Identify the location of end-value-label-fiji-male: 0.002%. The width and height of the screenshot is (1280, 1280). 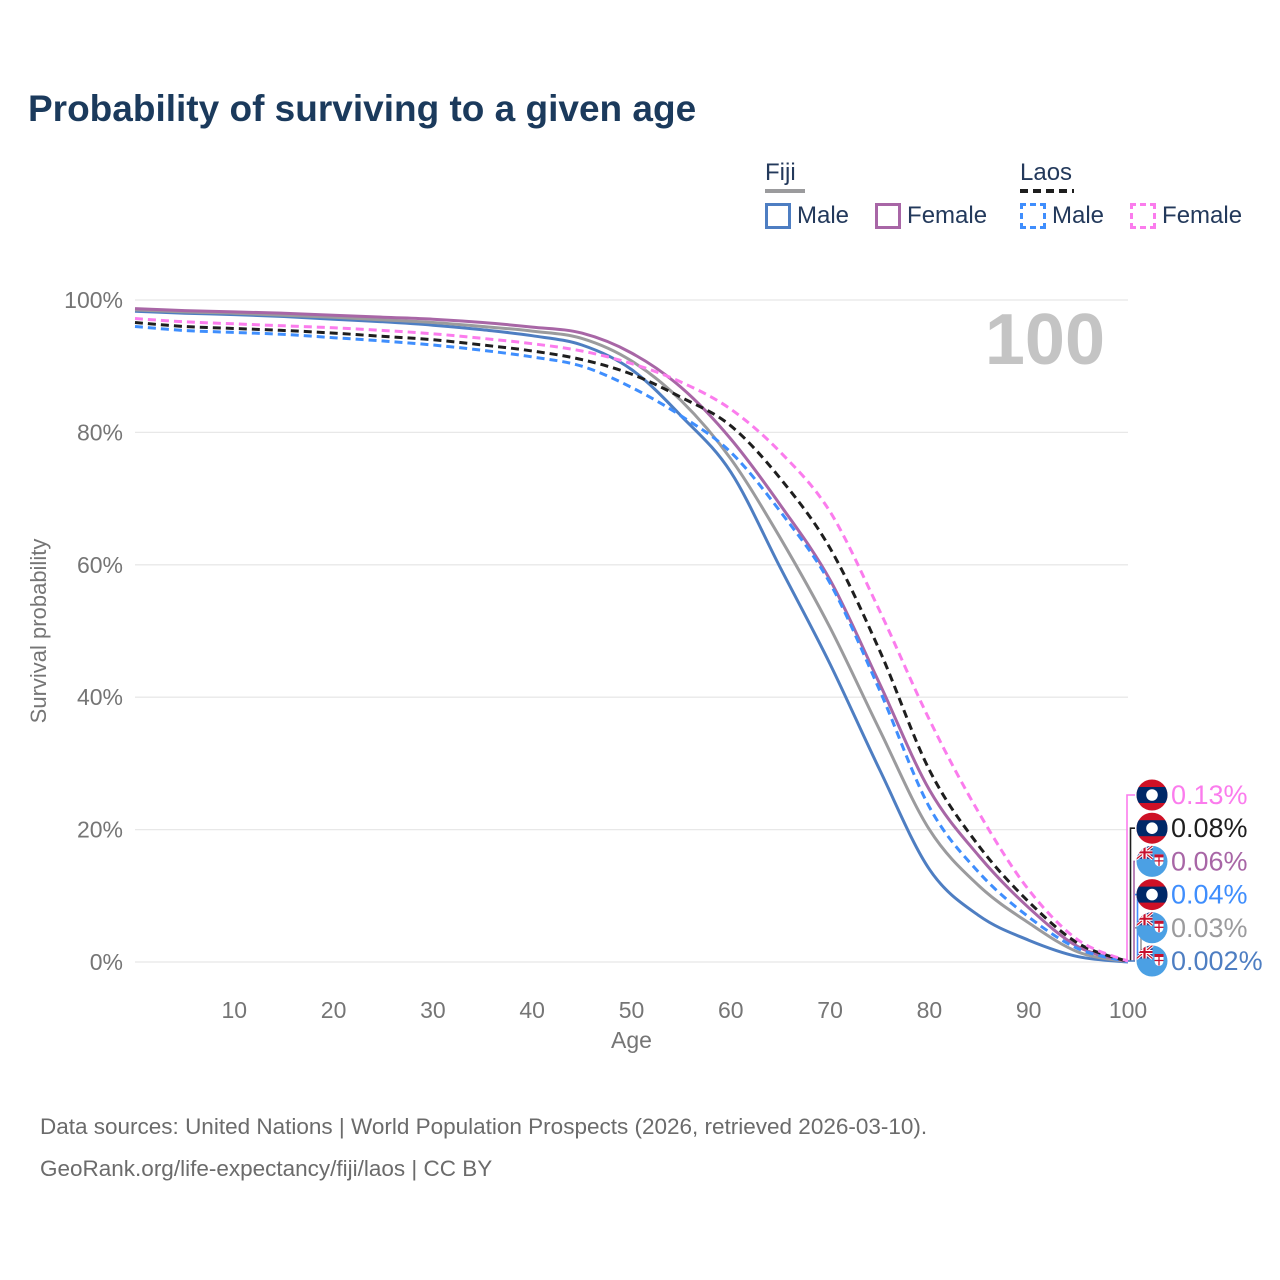
(1217, 961).